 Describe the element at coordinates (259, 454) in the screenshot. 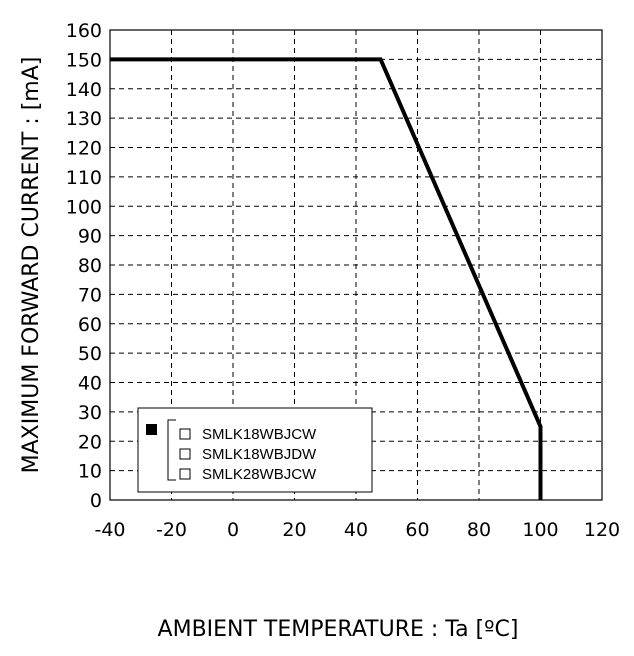

I see `legend-entry-2: SMLK18WBJDW` at that location.